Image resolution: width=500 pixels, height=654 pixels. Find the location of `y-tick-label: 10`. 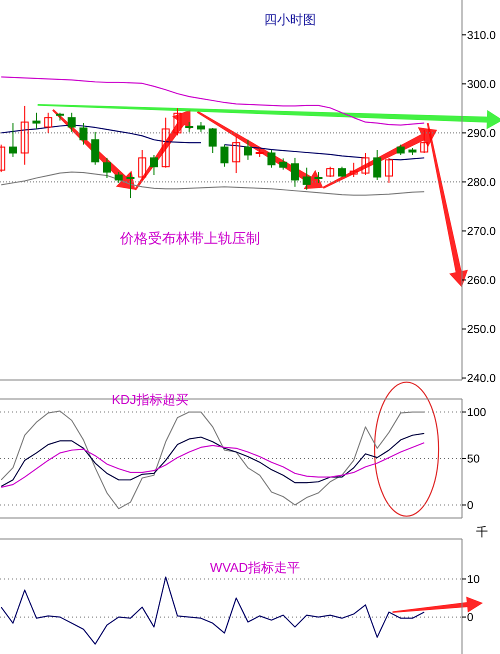

y-tick-label: 10 is located at coordinates (473, 580).